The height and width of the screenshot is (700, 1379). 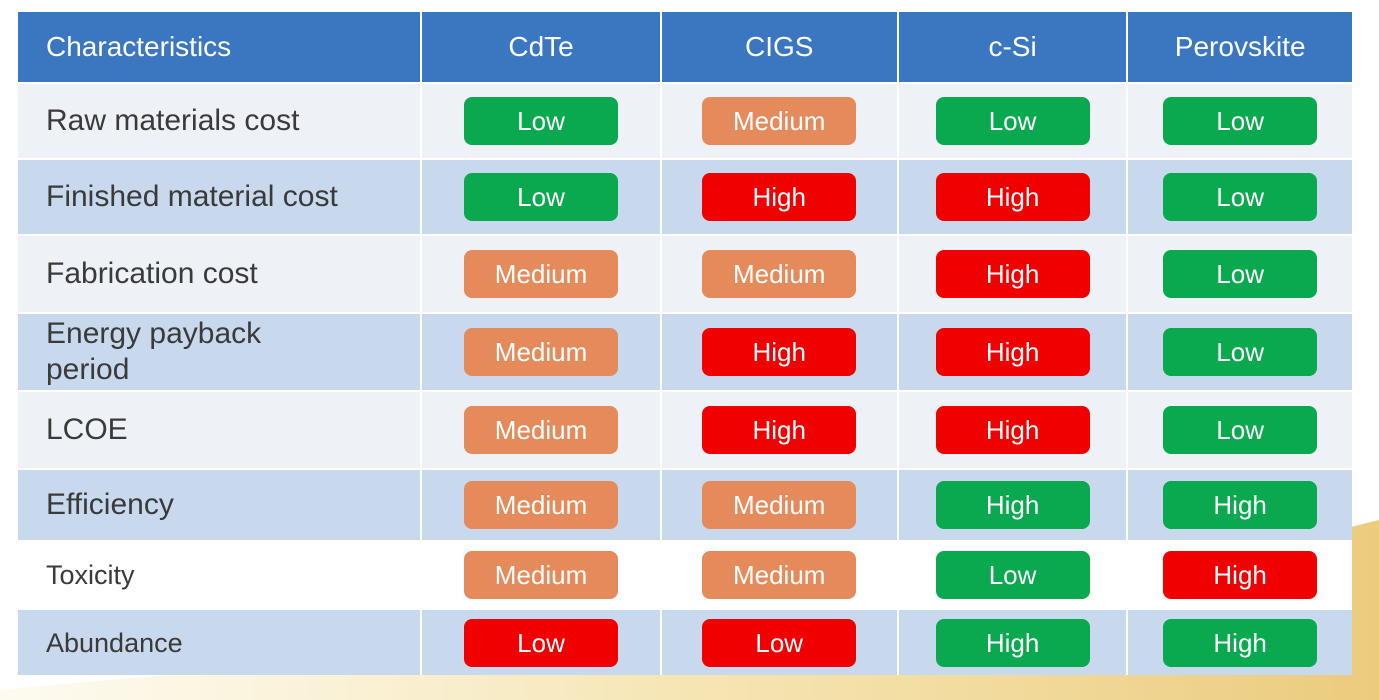 I want to click on header-characteristics: Characteristics, so click(x=220, y=47).